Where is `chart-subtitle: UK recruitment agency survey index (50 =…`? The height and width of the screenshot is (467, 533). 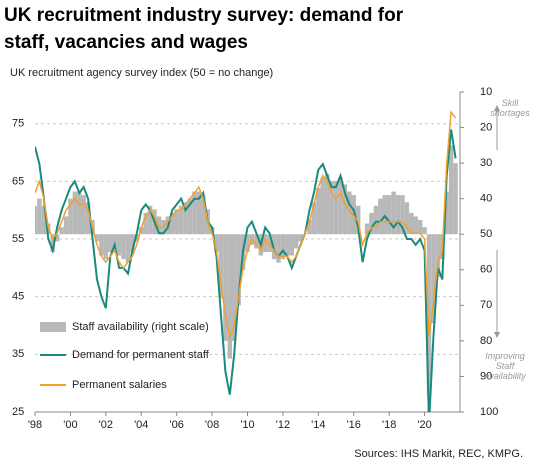
chart-subtitle: UK recruitment agency survey index (50 =… is located at coordinates (141, 73).